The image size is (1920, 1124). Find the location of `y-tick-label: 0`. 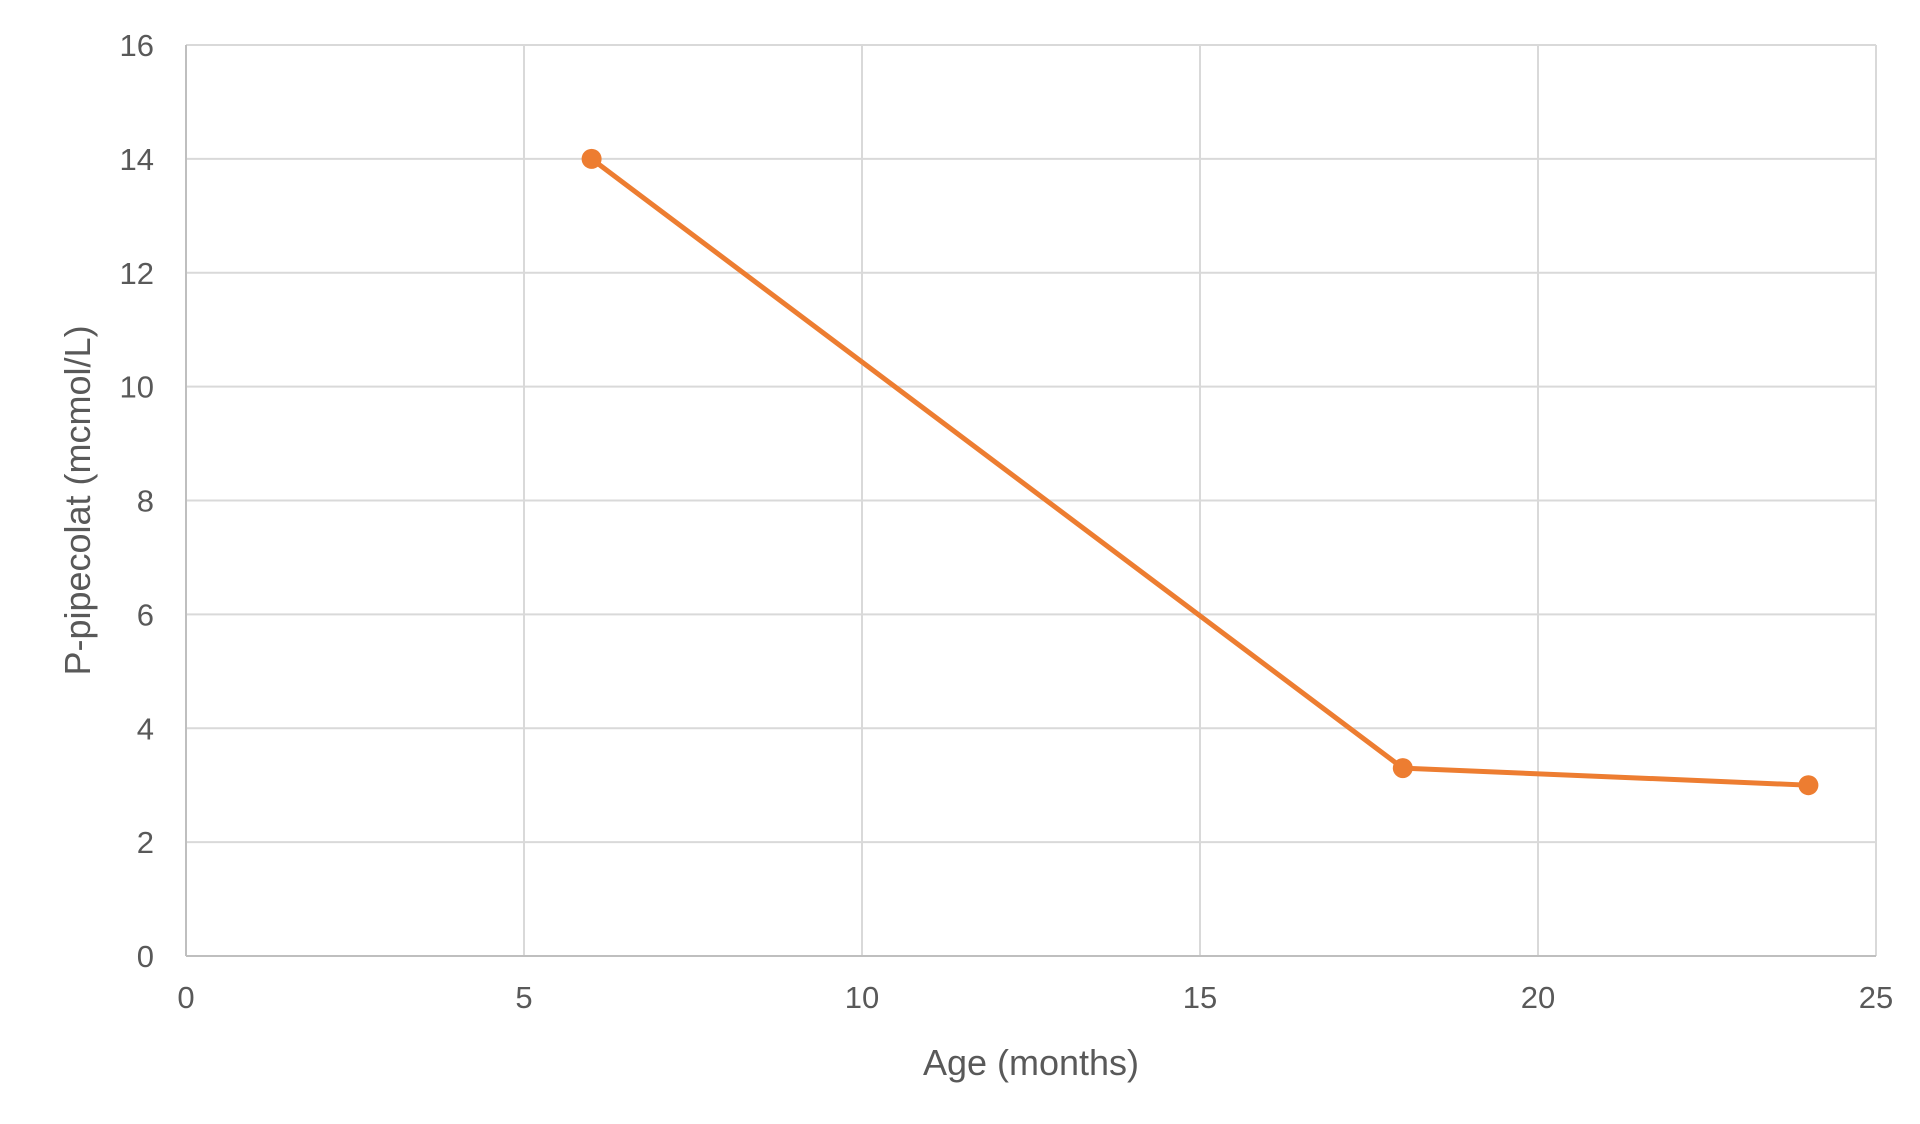

y-tick-label: 0 is located at coordinates (145, 956).